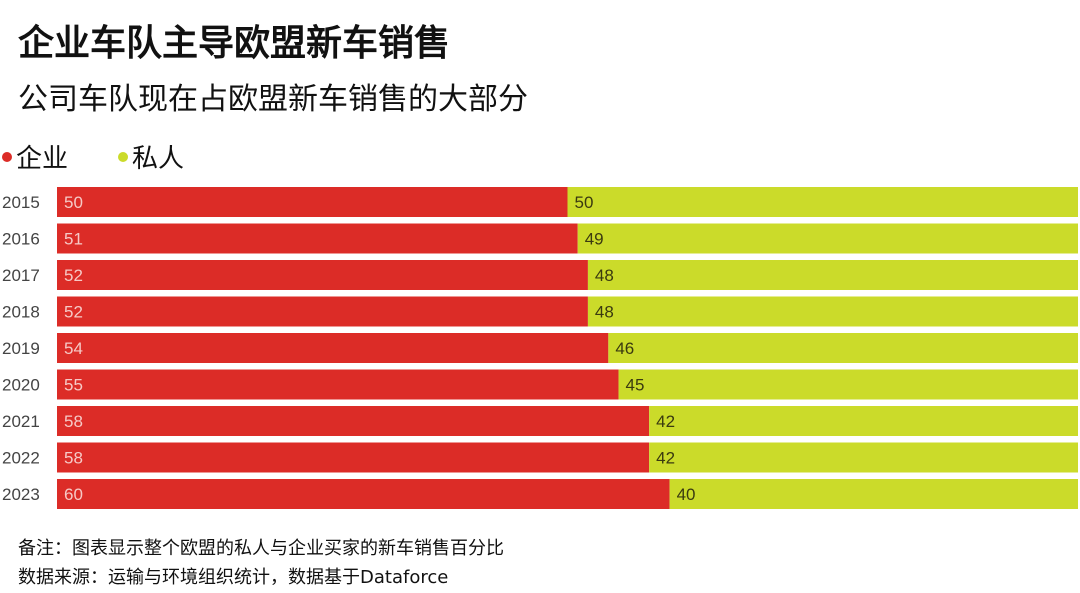 The image size is (1080, 593). Describe the element at coordinates (273, 99) in the screenshot. I see `chart-subtitle: 公司车队现在占欧盟新车销售的大部分` at that location.